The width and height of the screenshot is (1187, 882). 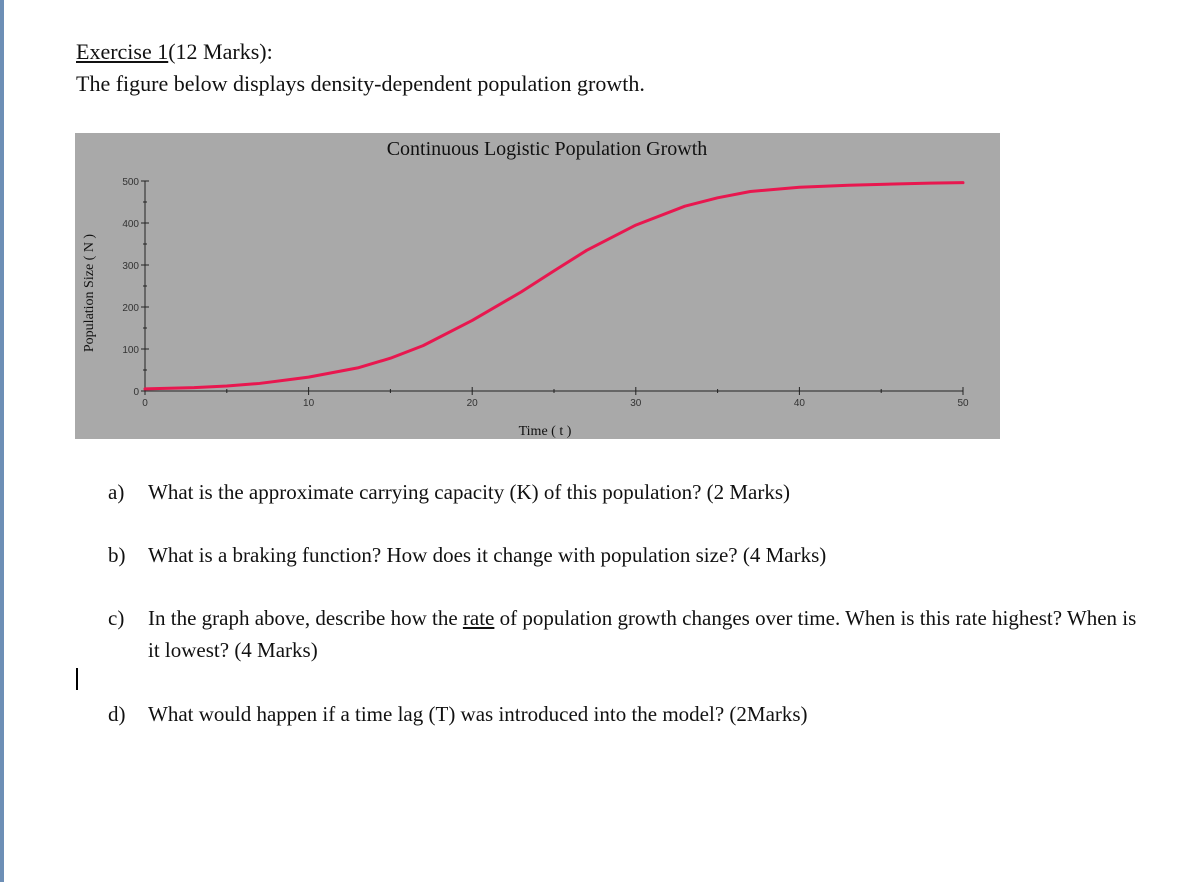 I want to click on window-left-border, so click(x=2, y=441).